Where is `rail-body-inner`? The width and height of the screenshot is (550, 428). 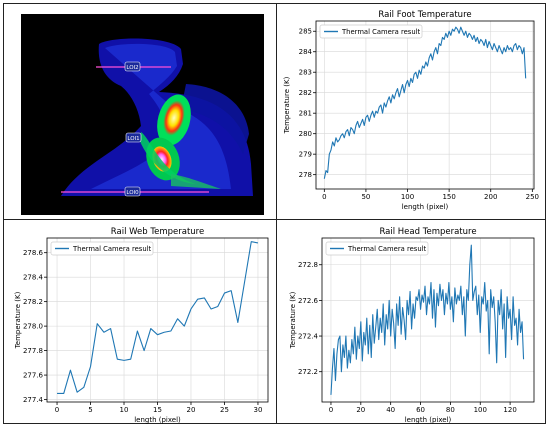
rail-body-inner is located at coordinates (161, 116).